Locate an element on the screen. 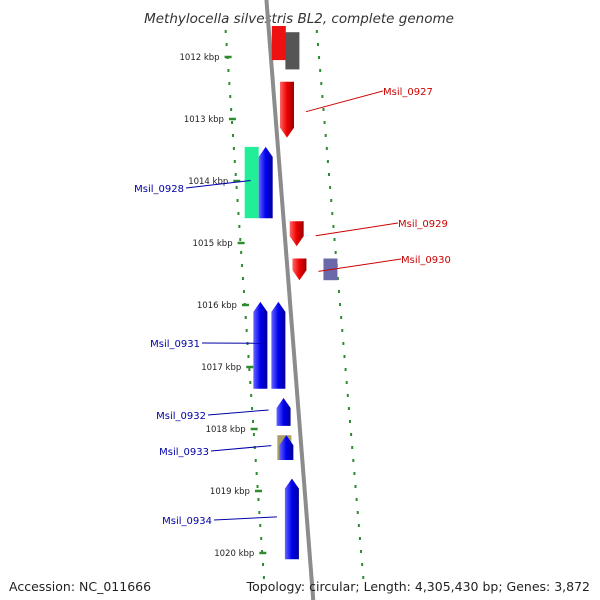 The height and width of the screenshot is (600, 600). gene-label: Msil_0934 is located at coordinates (187, 521).